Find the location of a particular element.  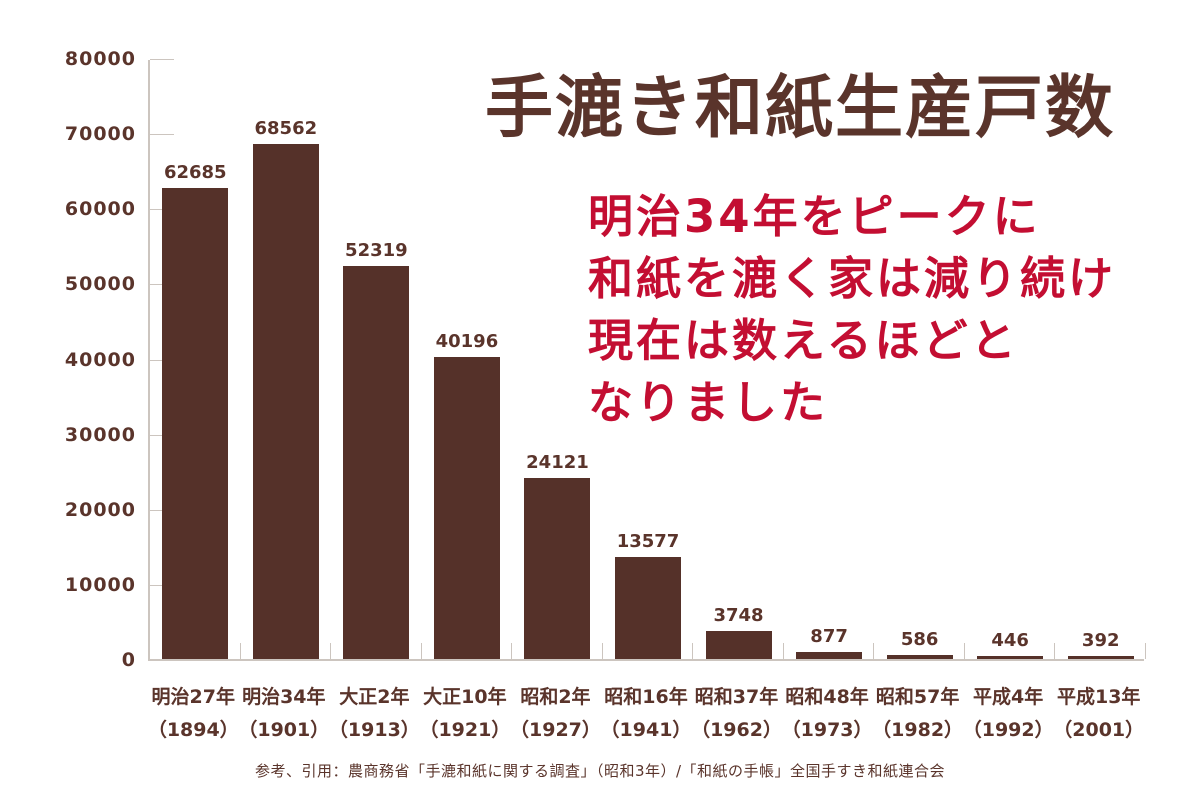

annotation-line: なりました is located at coordinates (708, 402).